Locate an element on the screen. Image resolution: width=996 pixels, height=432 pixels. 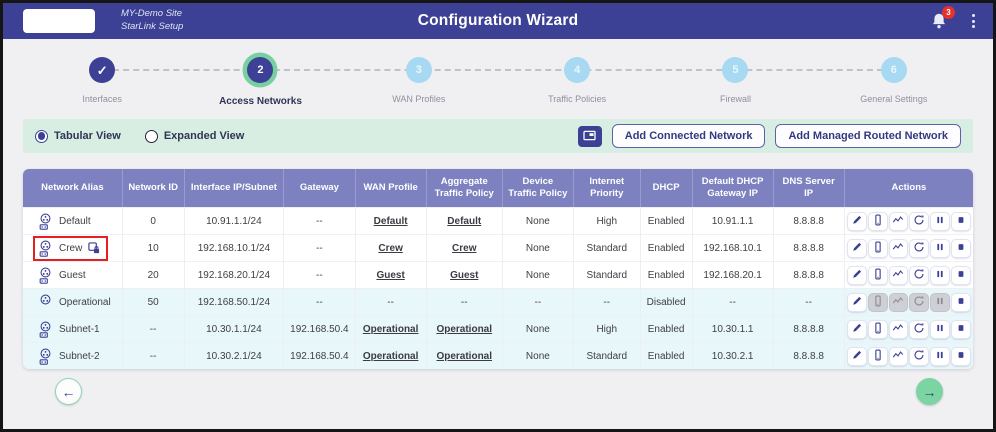
check-icon: ✓ is located at coordinates (102, 70).